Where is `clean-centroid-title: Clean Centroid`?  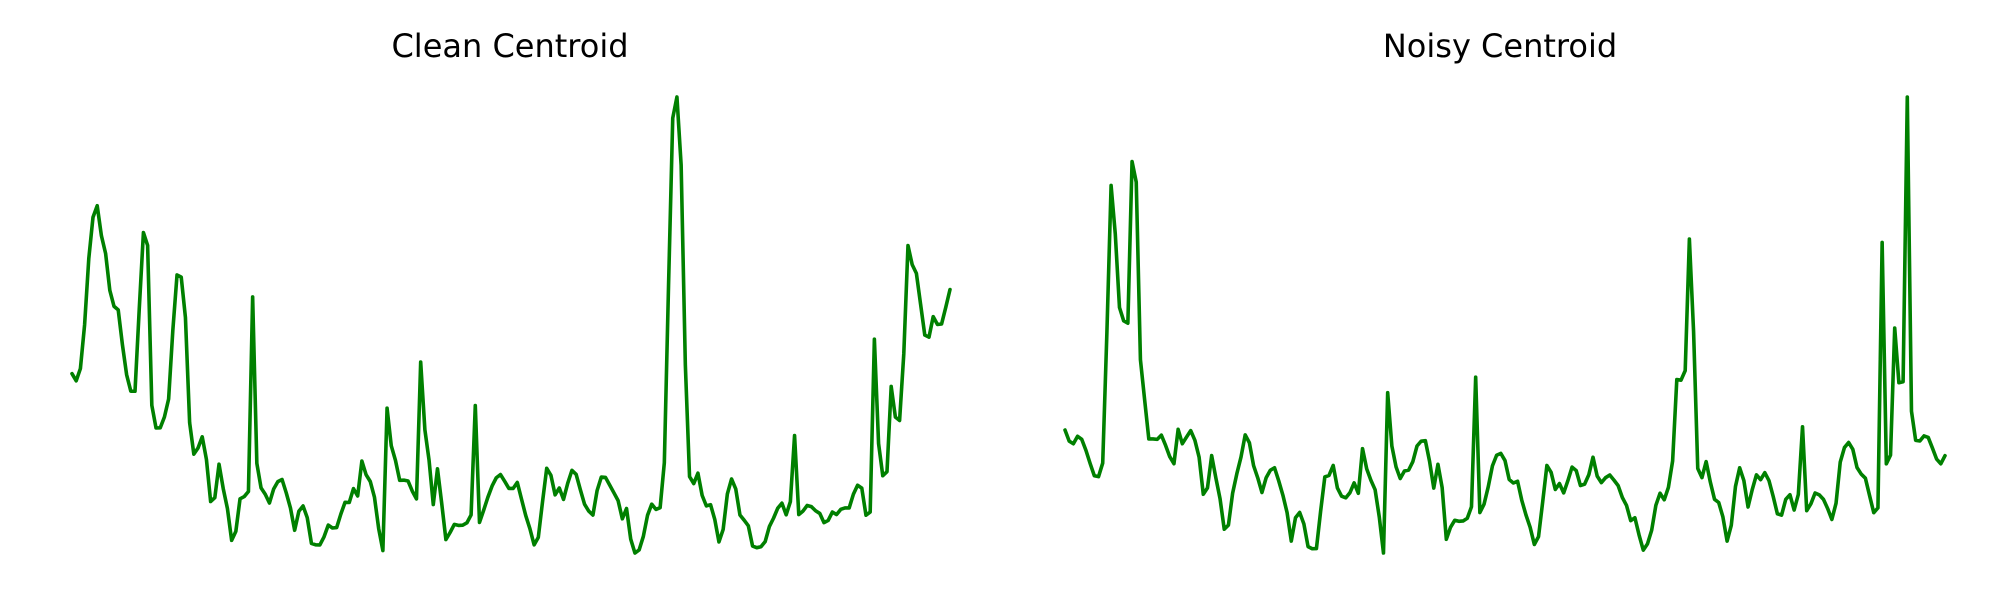
clean-centroid-title: Clean Centroid is located at coordinates (509, 46).